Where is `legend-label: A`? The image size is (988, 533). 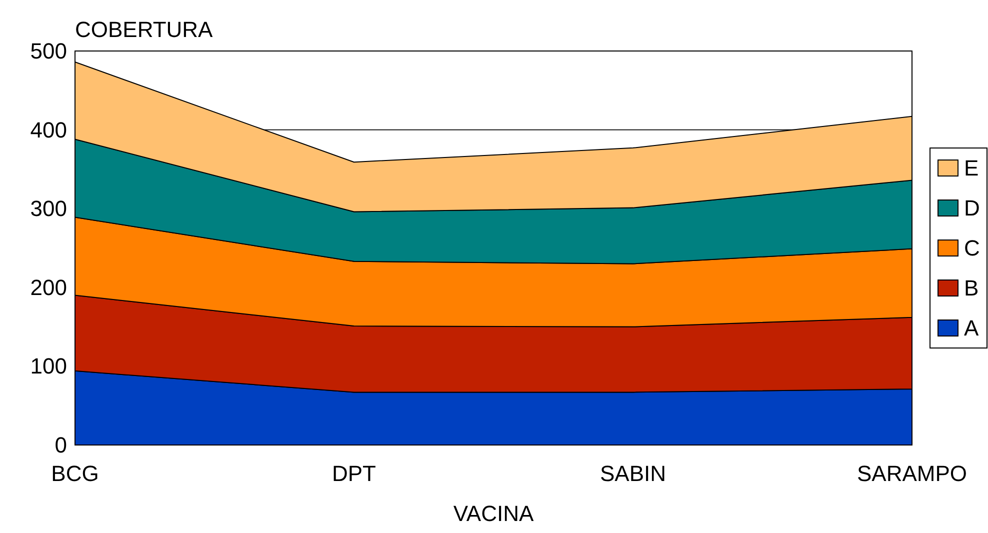
legend-label: A is located at coordinates (971, 328).